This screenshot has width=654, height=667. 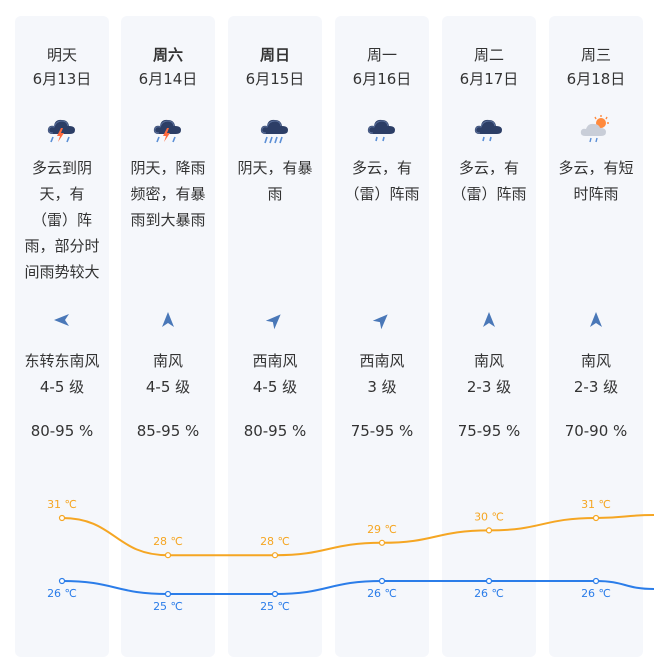 I want to click on description-line: 阴天，降雨, so click(x=168, y=168).